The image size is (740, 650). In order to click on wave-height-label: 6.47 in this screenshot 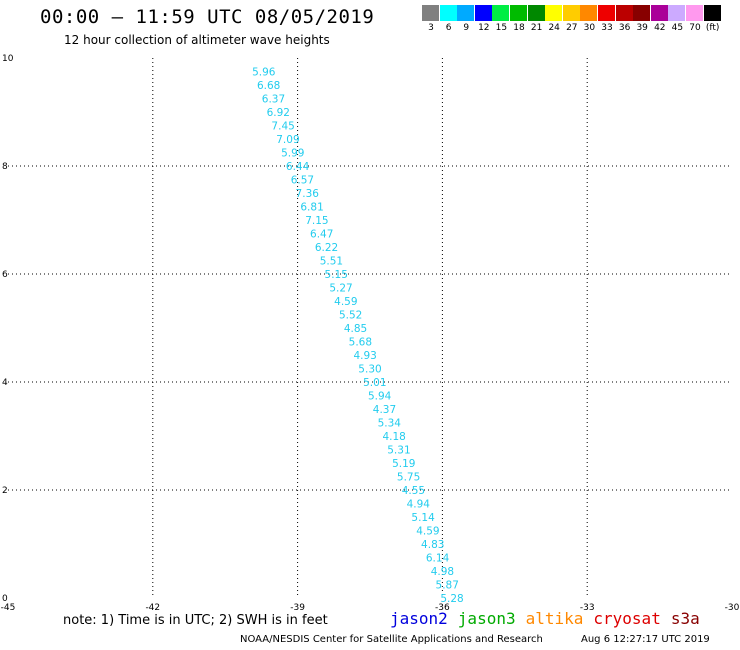, I will do `click(321, 235)`.